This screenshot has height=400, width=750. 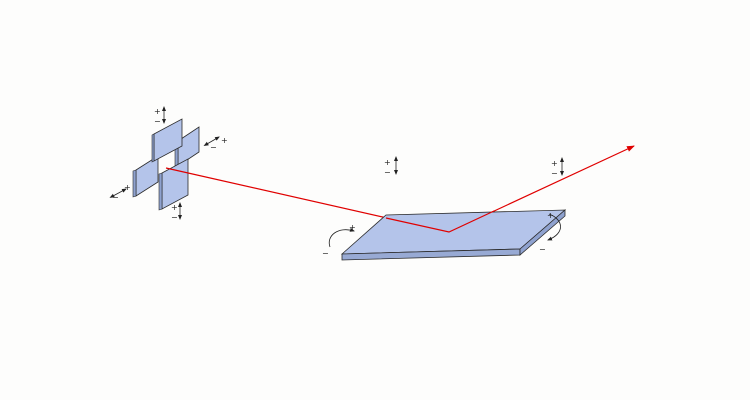 I want to click on mirror-slab, so click(x=453, y=235).